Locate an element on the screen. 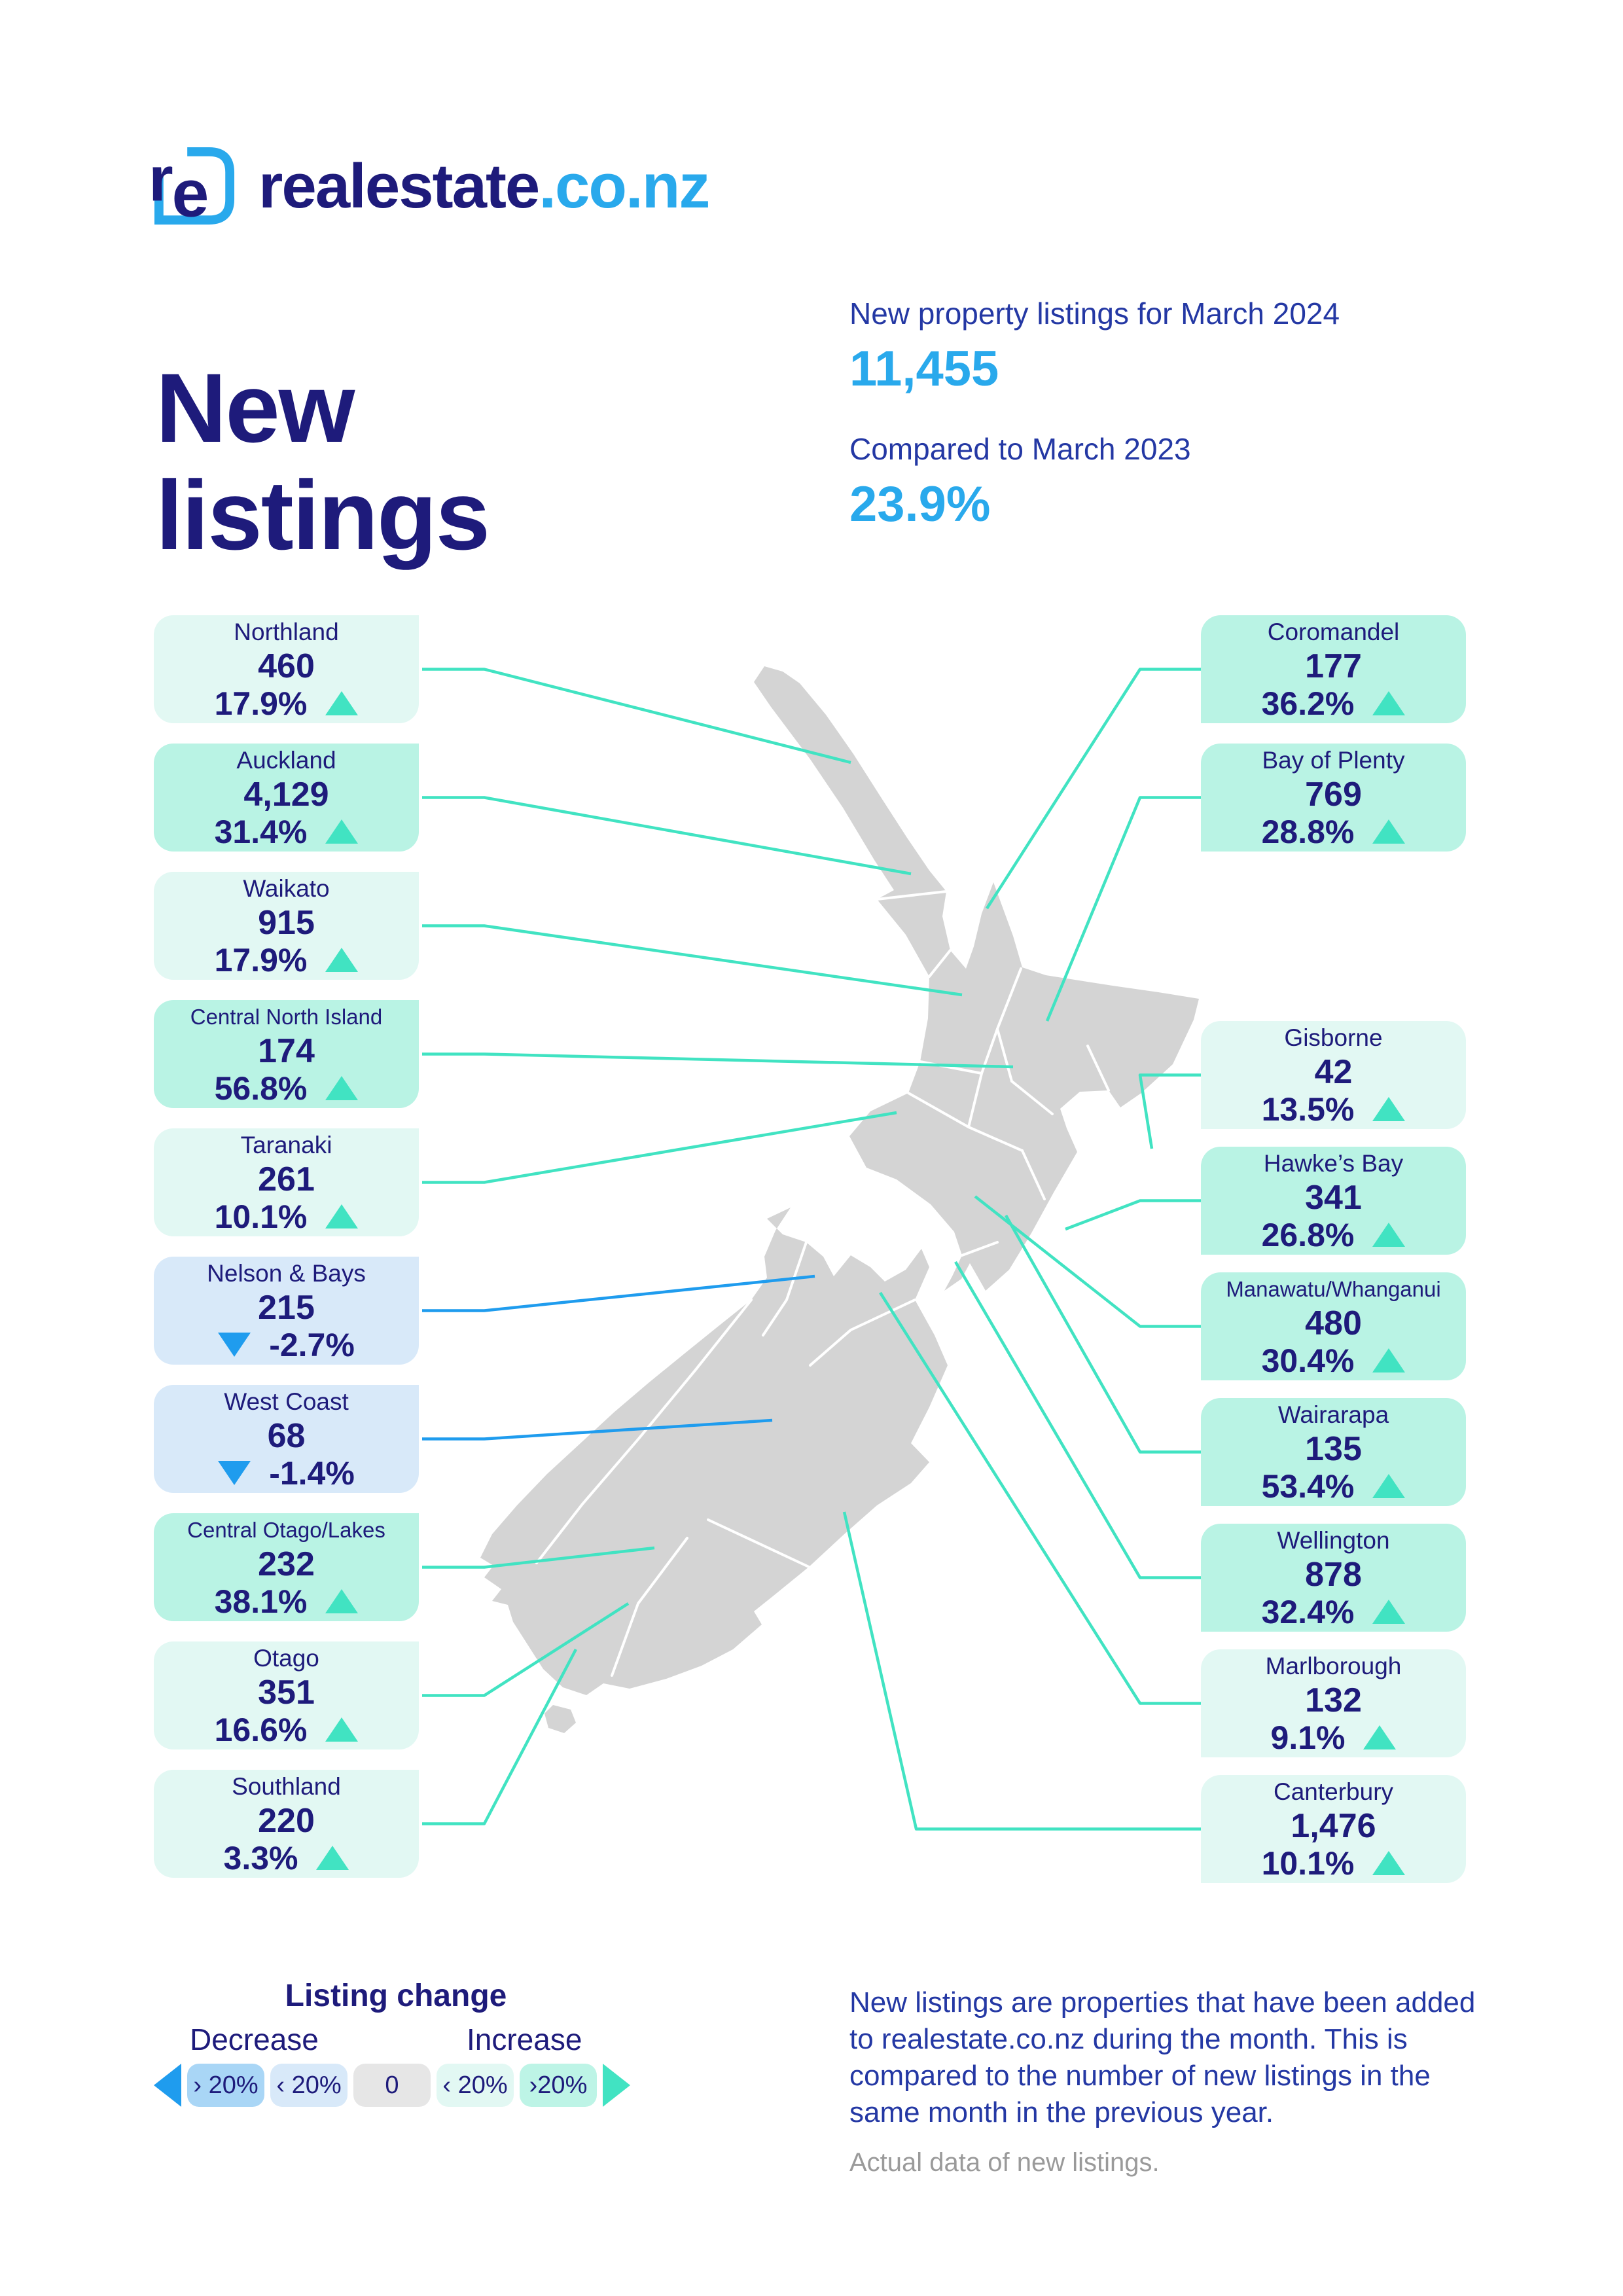 Image resolution: width=1623 pixels, height=2296 pixels. region-name: Gisborne is located at coordinates (1333, 1037).